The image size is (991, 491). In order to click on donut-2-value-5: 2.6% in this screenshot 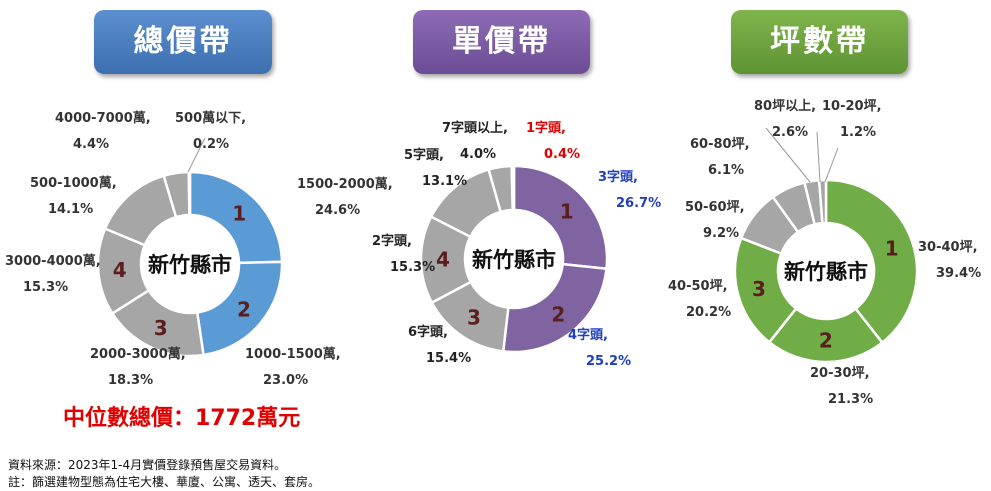, I will do `click(790, 132)`.